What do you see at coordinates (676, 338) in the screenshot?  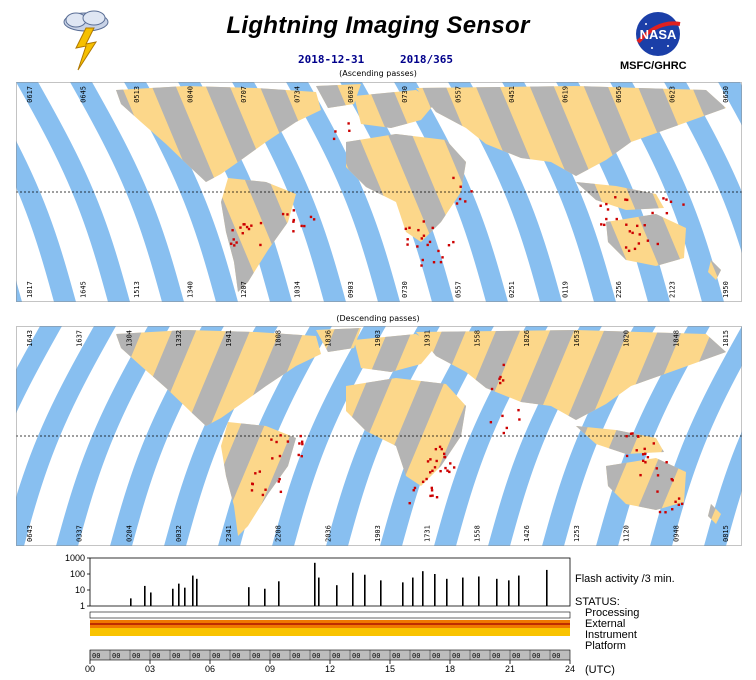 I see `desc-time-label: 1848` at bounding box center [676, 338].